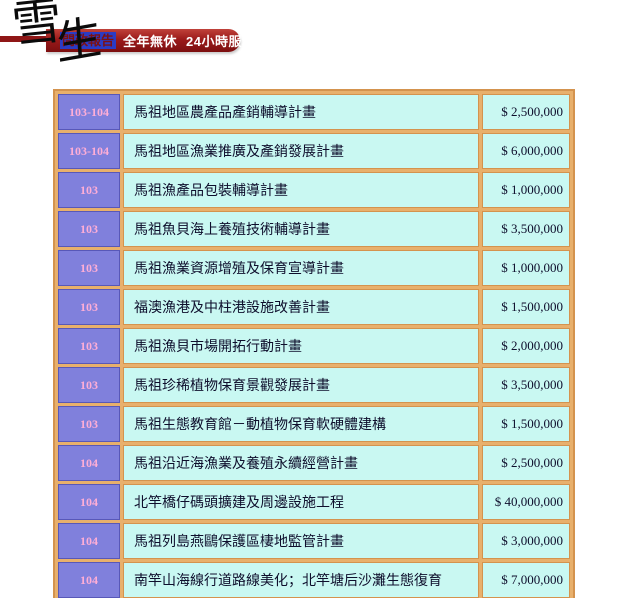 The image size is (620, 598). Describe the element at coordinates (301, 229) in the screenshot. I see `project-title-cell: 馬祖魚貝海上養殖技術輔導計畫` at that location.